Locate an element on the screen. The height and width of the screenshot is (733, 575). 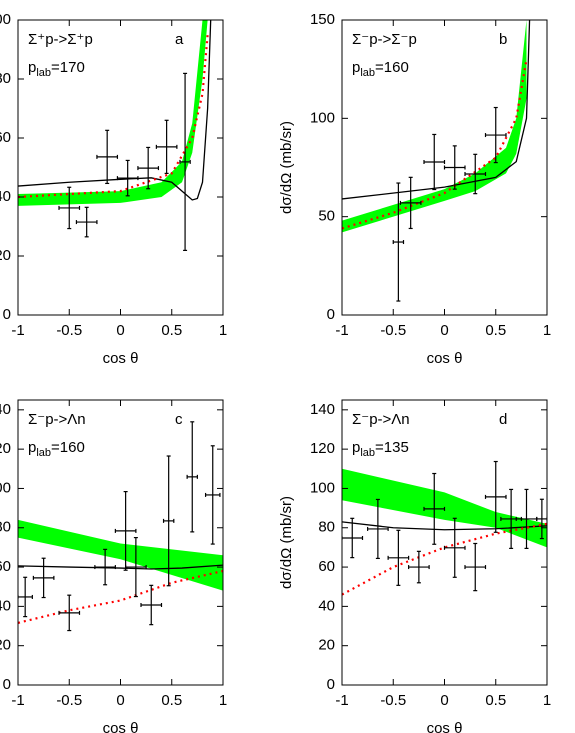
panel-letter: d is located at coordinates (503, 419).